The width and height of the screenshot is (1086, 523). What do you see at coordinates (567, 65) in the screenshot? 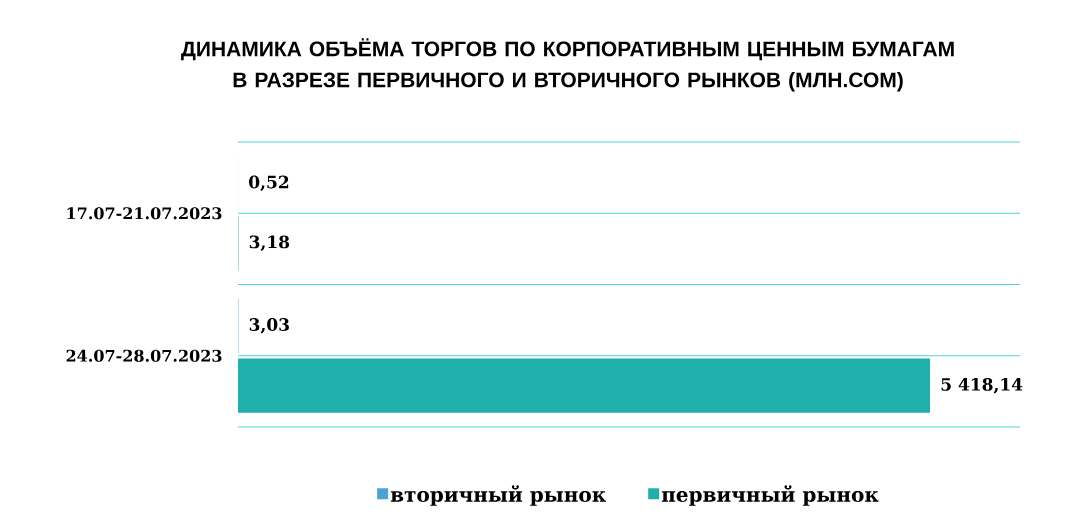
I see `chart-title: ДИНАМИКА ОБЪЁМА ТОРГОВ ПО КОРПОРАТИВНЫМ ЦЕННЫМ БУМАГАМ В РАЗРЕЗЕ ПЕРВИЧНОГО И ВТОРИЧНОГО РЫНКОВ (МЛН.СОМ)` at bounding box center [567, 65].